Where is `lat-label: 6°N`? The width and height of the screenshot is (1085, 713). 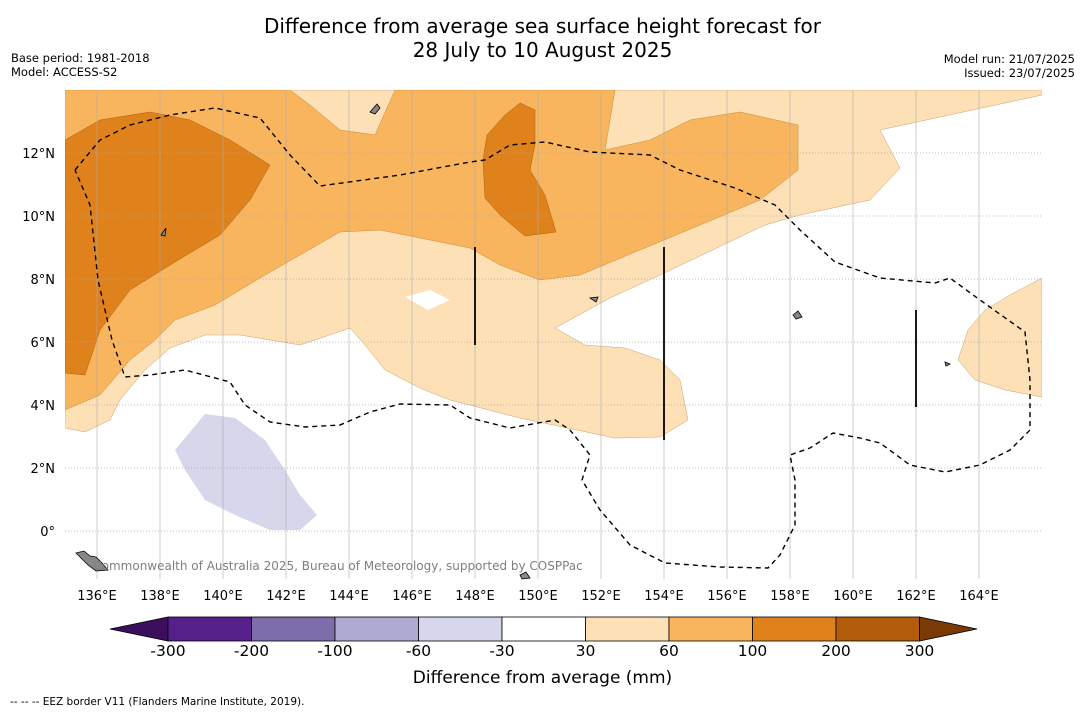
lat-label: 6°N is located at coordinates (43, 343).